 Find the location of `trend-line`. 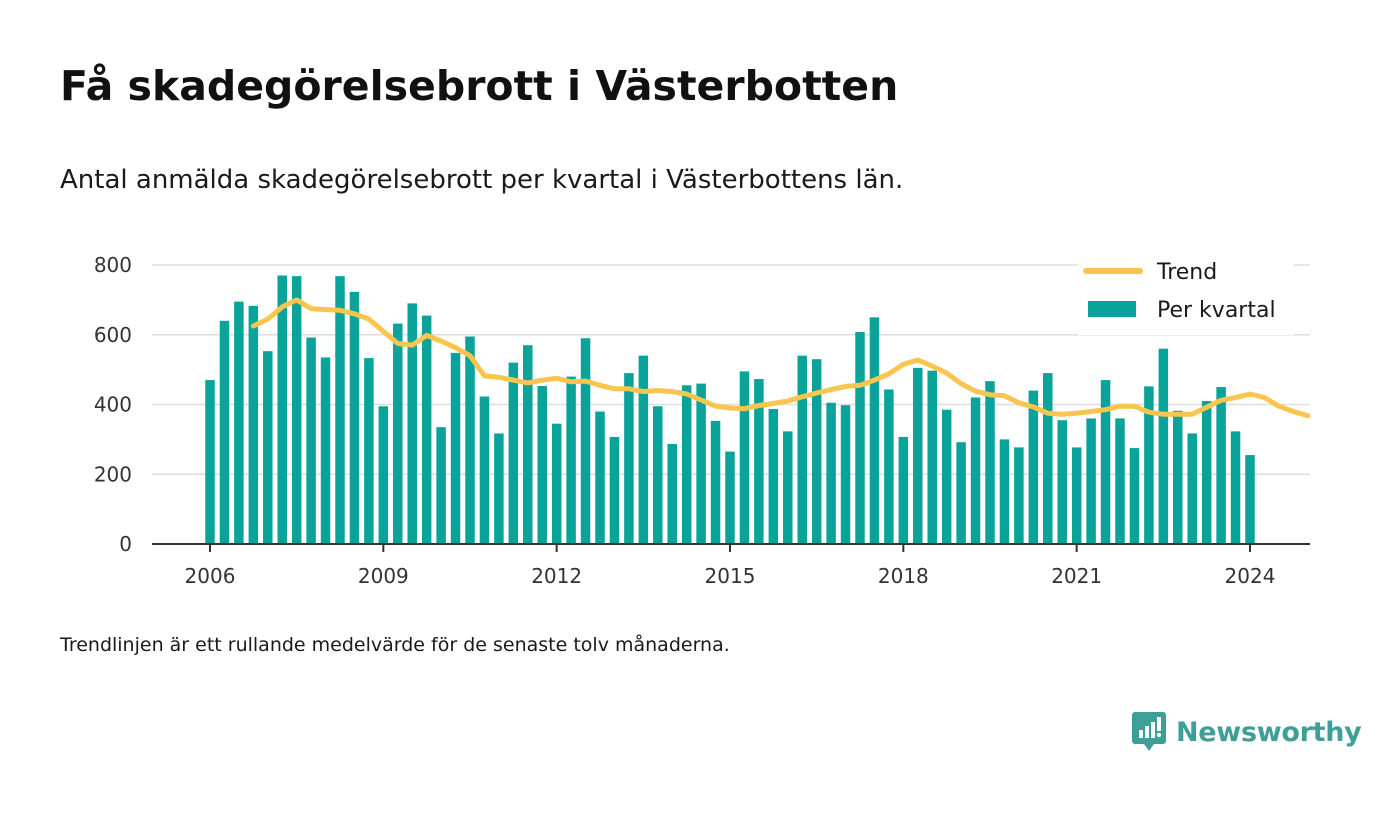

trend-line is located at coordinates (780, 358).